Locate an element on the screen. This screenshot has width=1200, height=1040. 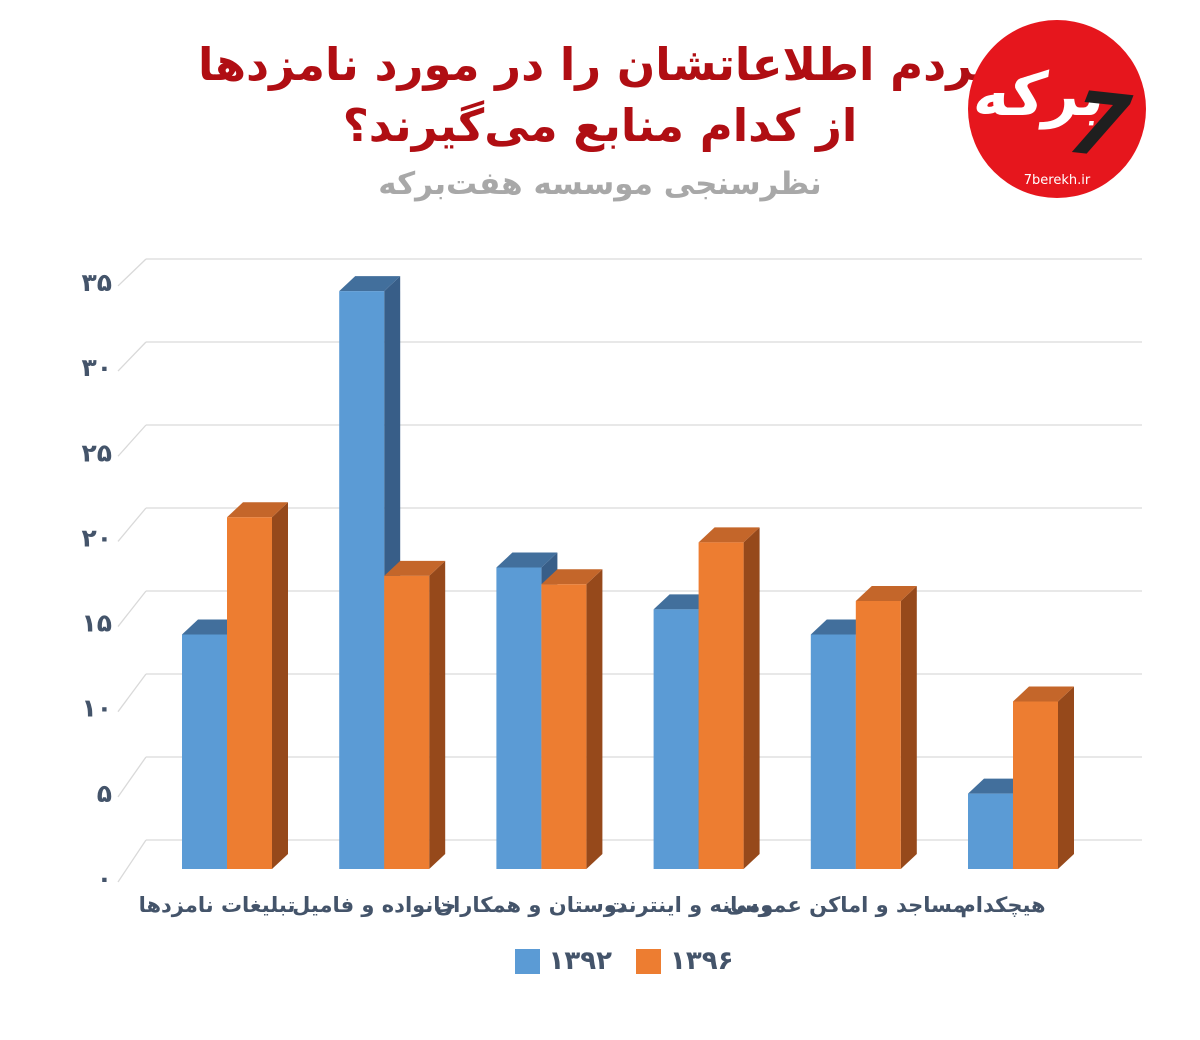
chart-legend: ۱۳۹۲ ۱۳۹۶ is located at coordinates (624, 961).